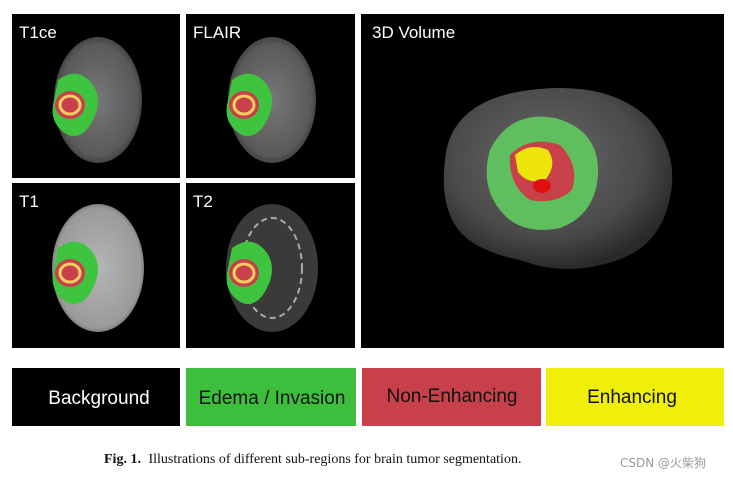 The image size is (733, 480). What do you see at coordinates (203, 201) in the screenshot?
I see `panel-label: T2` at bounding box center [203, 201].